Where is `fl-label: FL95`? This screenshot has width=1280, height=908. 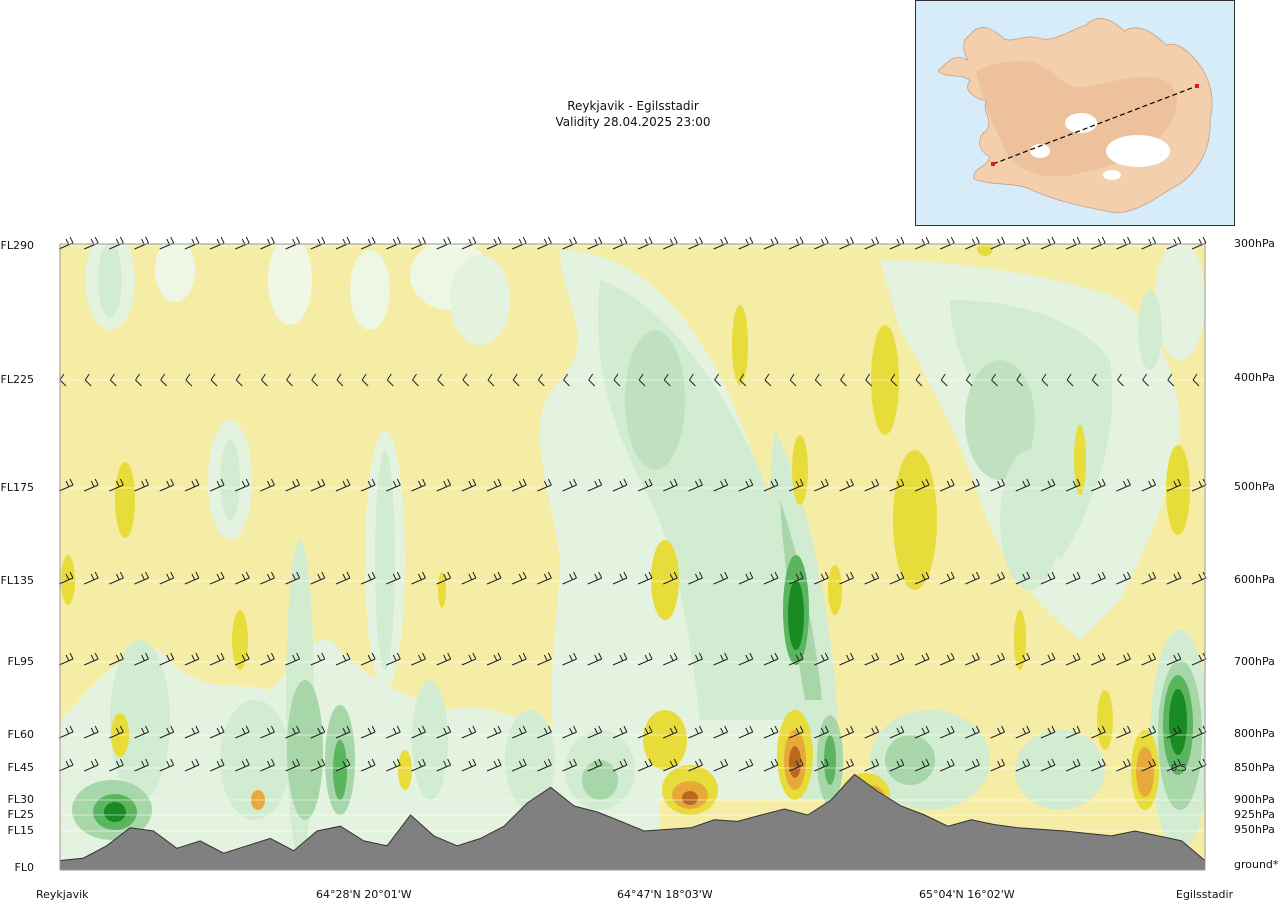
fl-label: FL95 is located at coordinates (20, 661).